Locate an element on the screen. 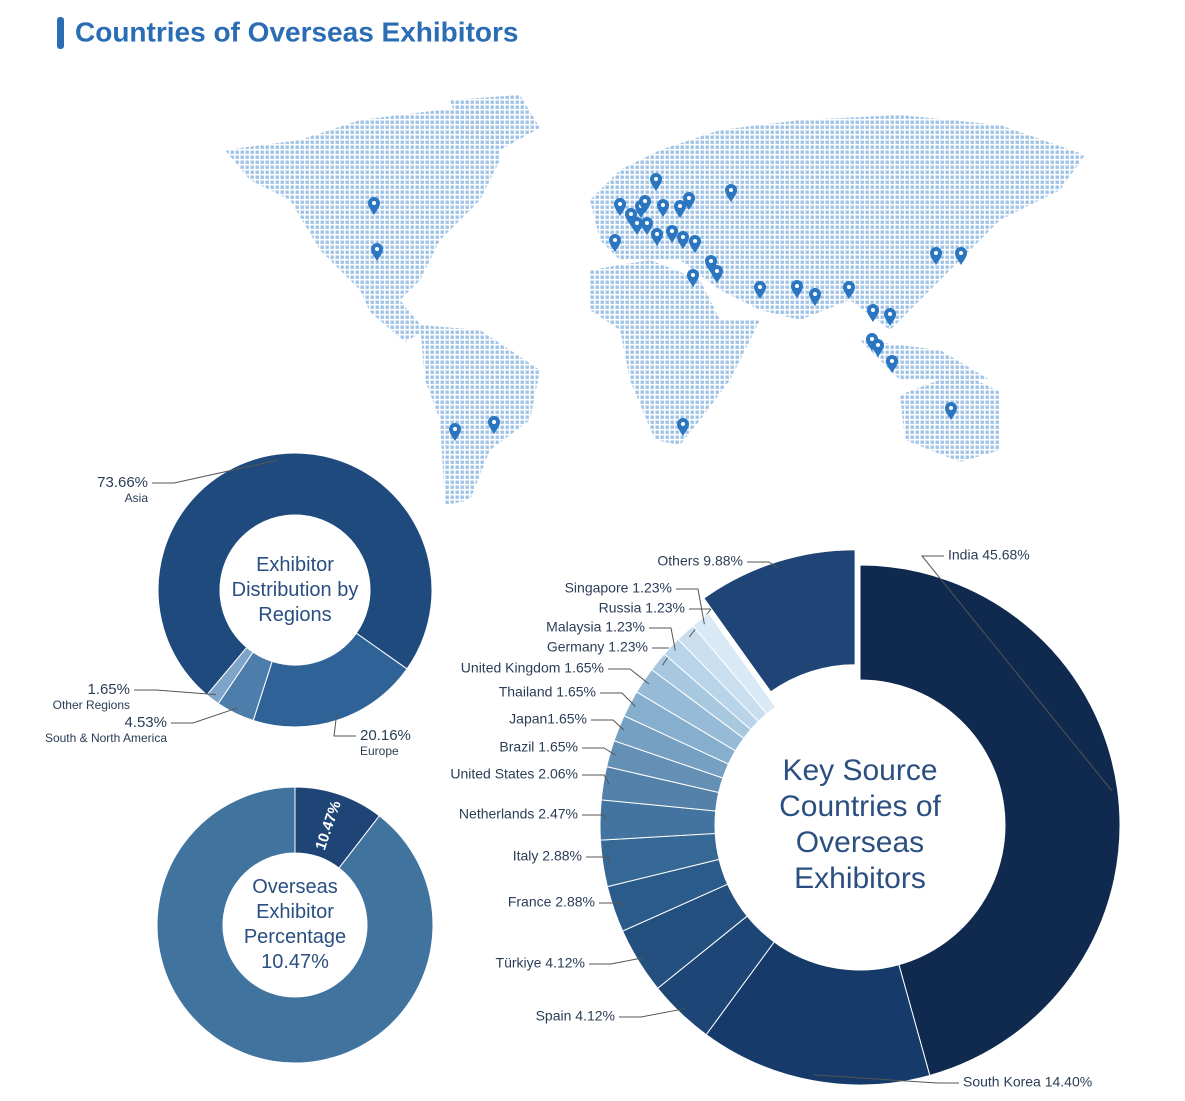 This screenshot has height=1101, width=1185. value-label: Thailand 1.65% is located at coordinates (547, 692).